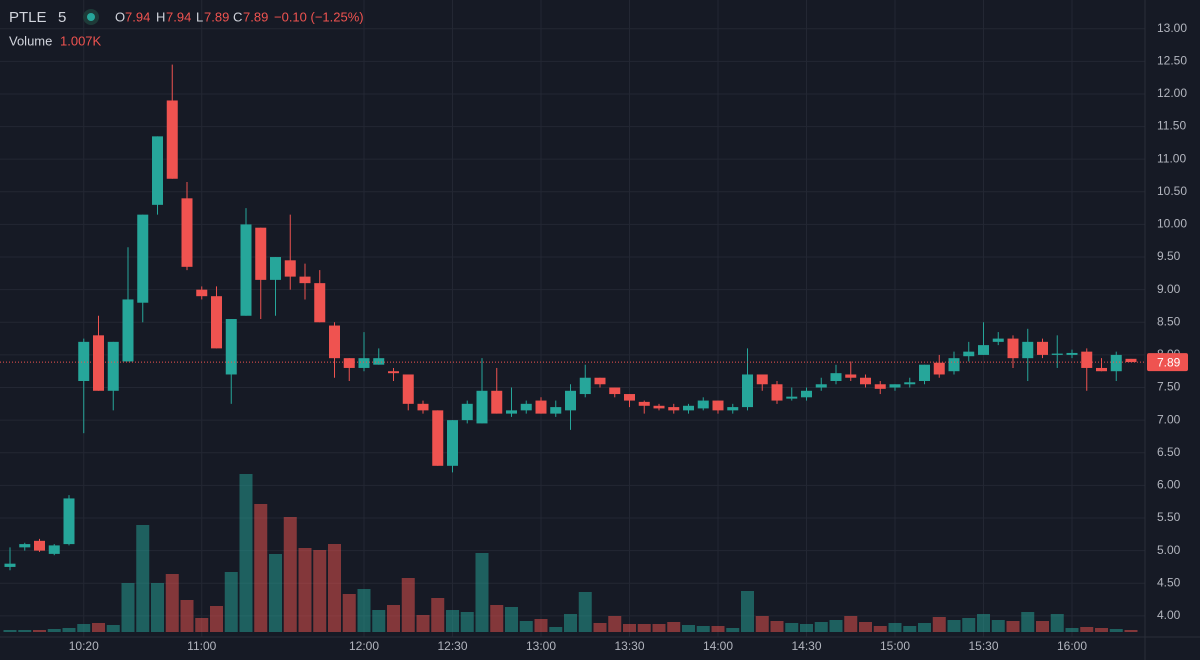  What do you see at coordinates (62, 17) in the screenshot?
I see `interval: 5` at bounding box center [62, 17].